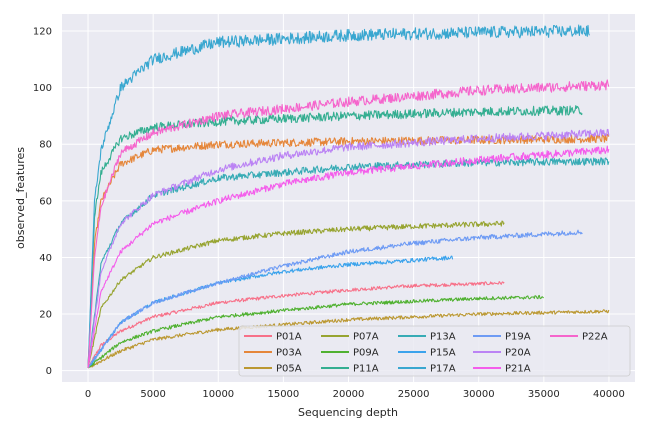 This screenshot has height=432, width=648. I want to click on legend-label: P15A, so click(443, 353).